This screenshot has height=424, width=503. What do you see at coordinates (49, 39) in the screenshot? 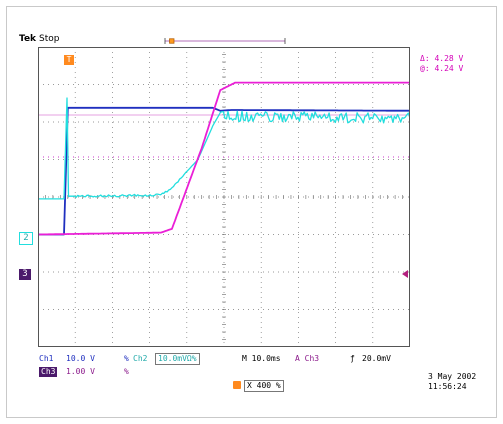
I see `acquisition-state: Stop` at bounding box center [49, 39].